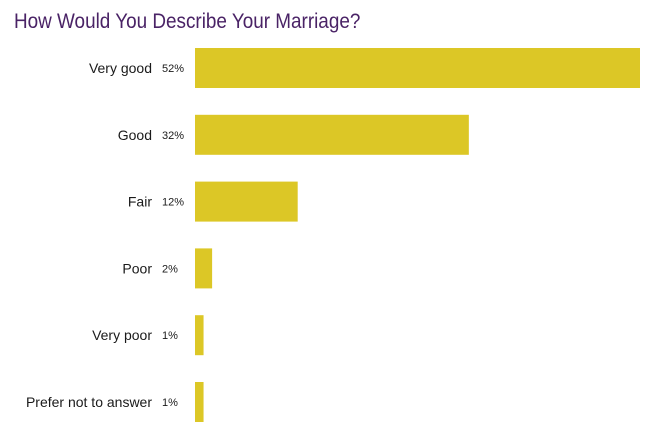 The width and height of the screenshot is (650, 442). What do you see at coordinates (122, 335) in the screenshot?
I see `category-label: Very poor` at bounding box center [122, 335].